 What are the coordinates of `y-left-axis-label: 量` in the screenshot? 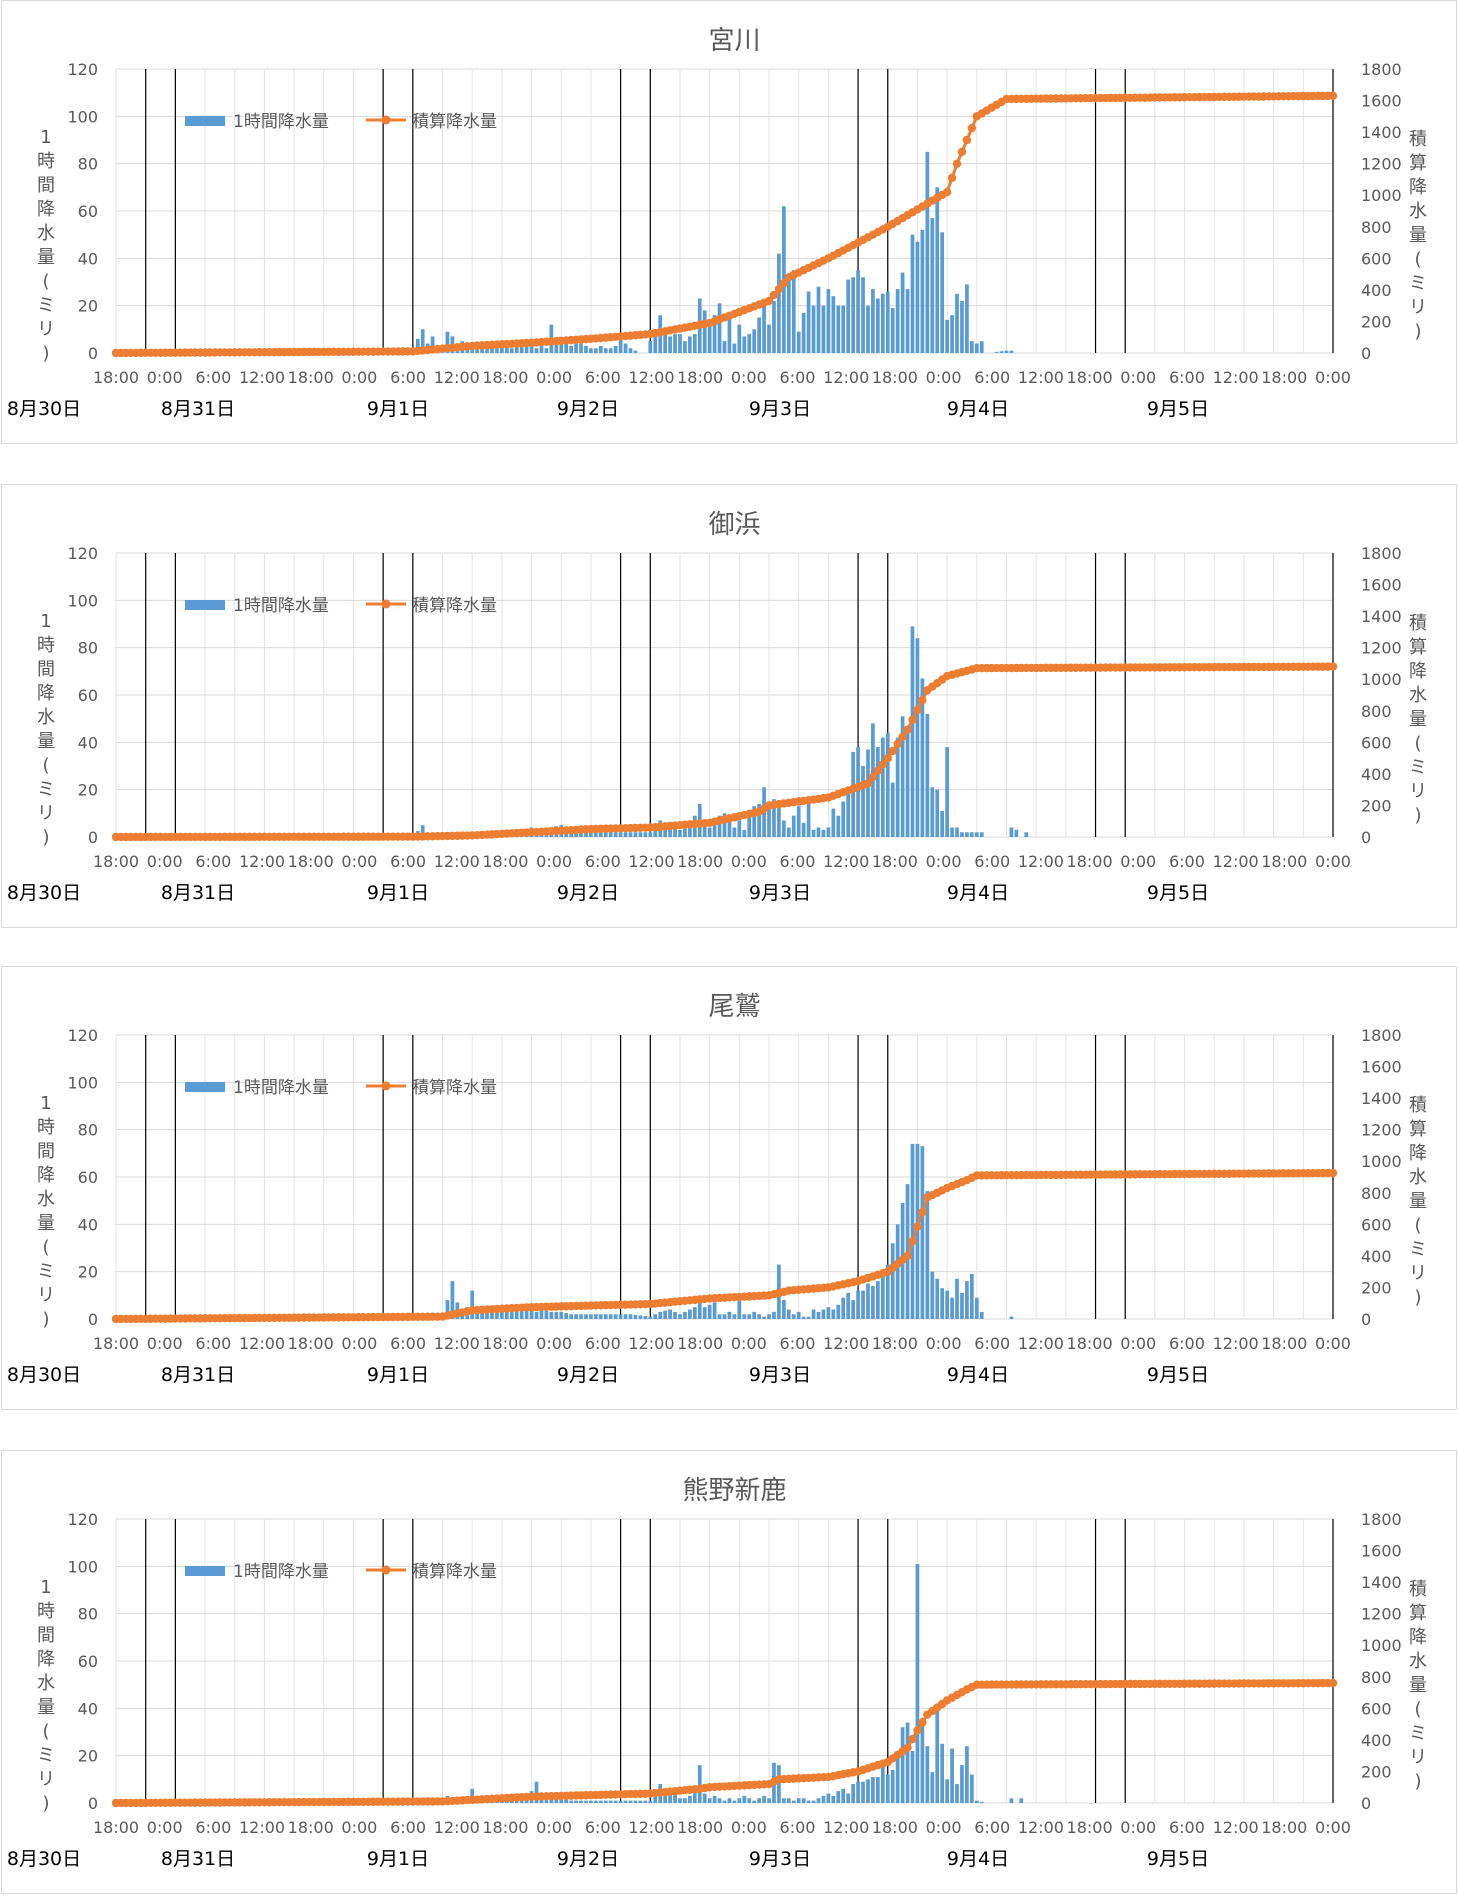 It's located at (46, 257).